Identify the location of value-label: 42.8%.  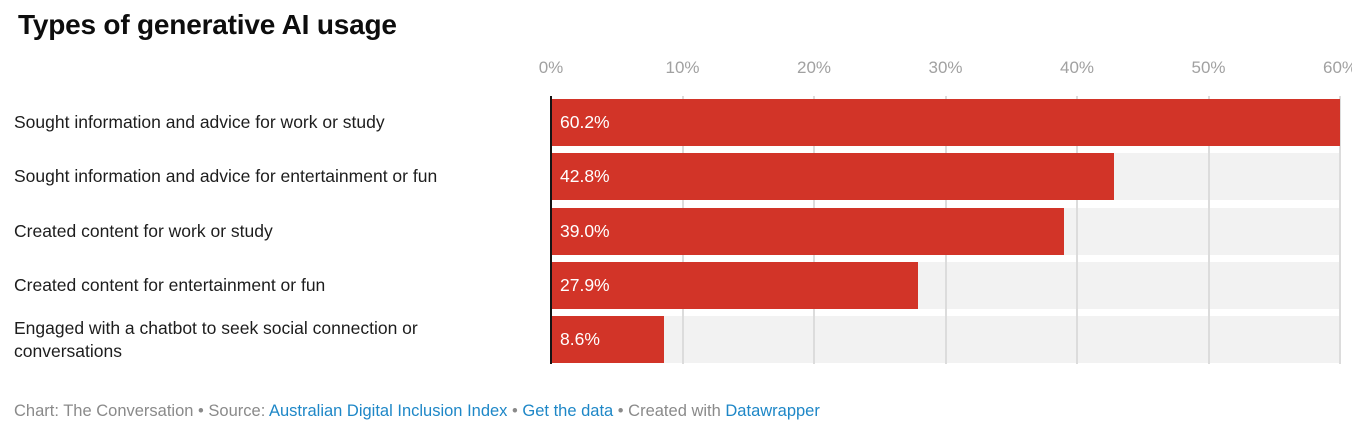
(585, 176).